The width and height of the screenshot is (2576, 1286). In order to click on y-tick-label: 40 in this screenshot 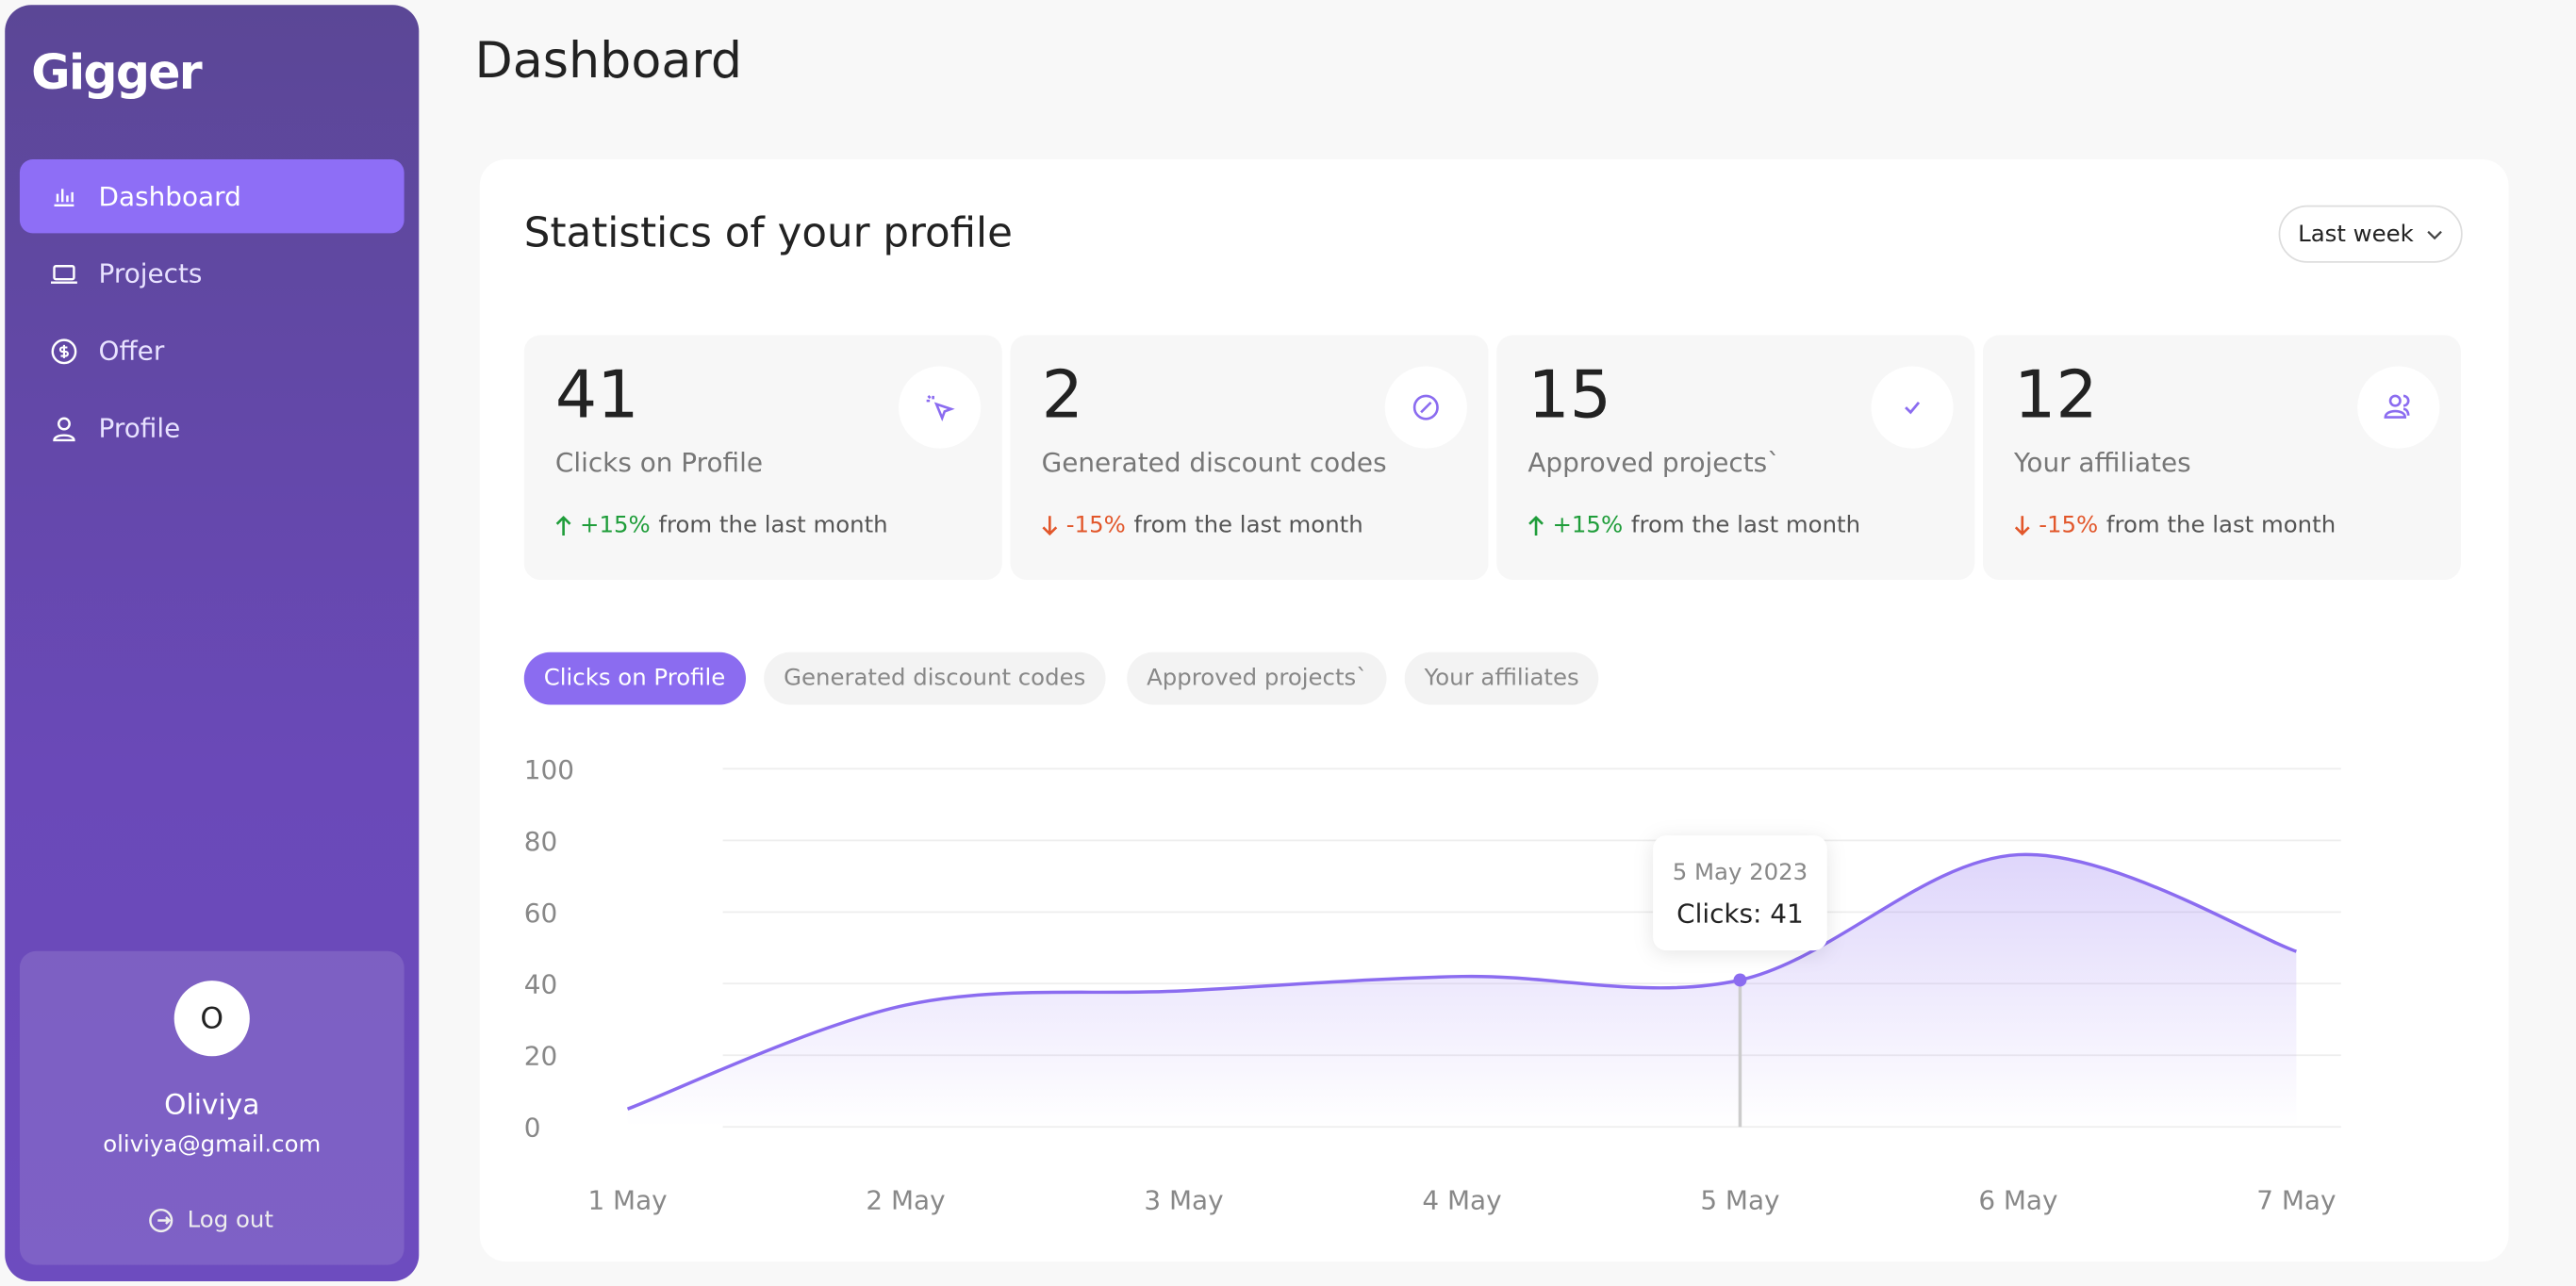, I will do `click(540, 985)`.